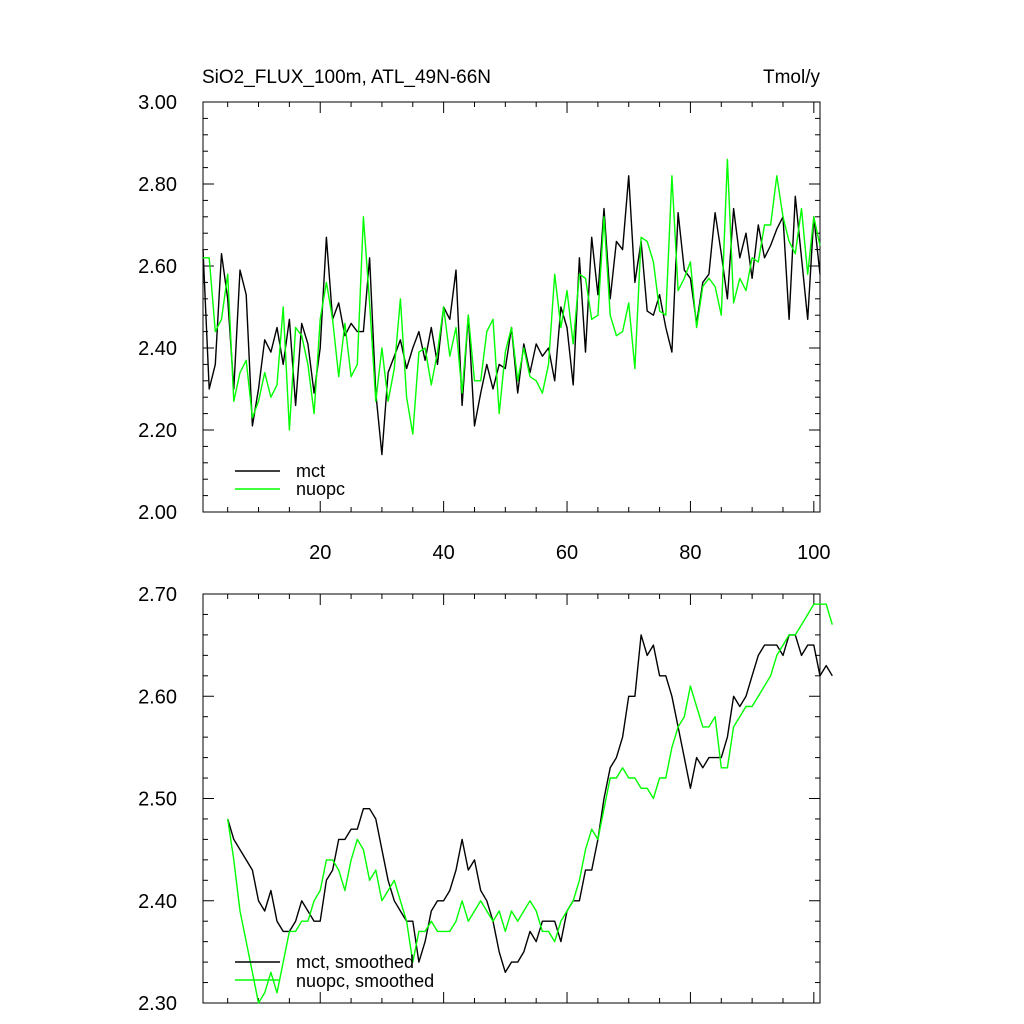  Describe the element at coordinates (690, 553) in the screenshot. I see `x-tick-label: 80` at that location.